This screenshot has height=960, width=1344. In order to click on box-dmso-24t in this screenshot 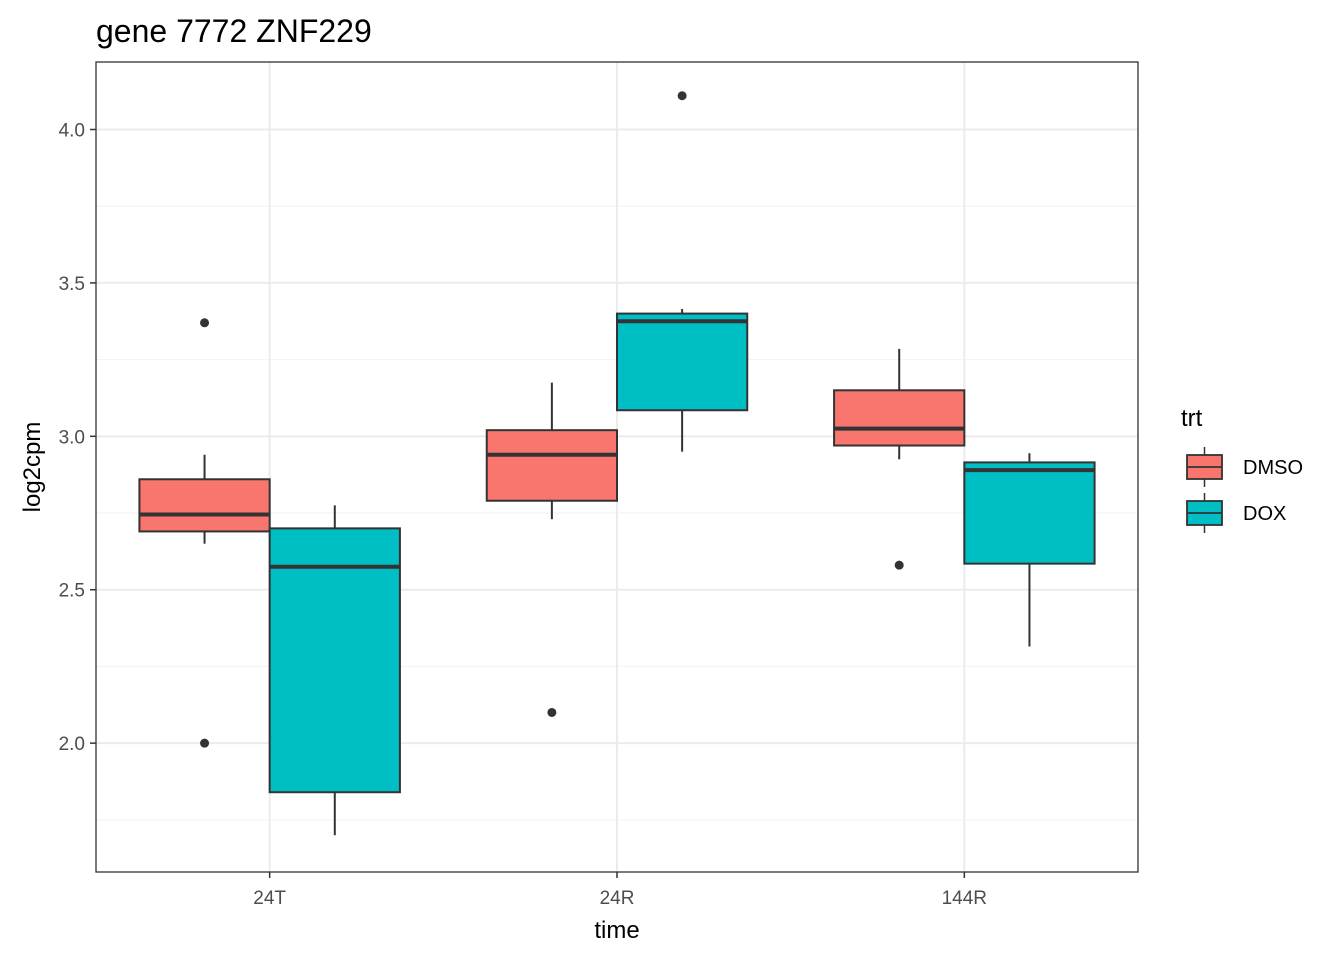, I will do `click(204, 533)`.